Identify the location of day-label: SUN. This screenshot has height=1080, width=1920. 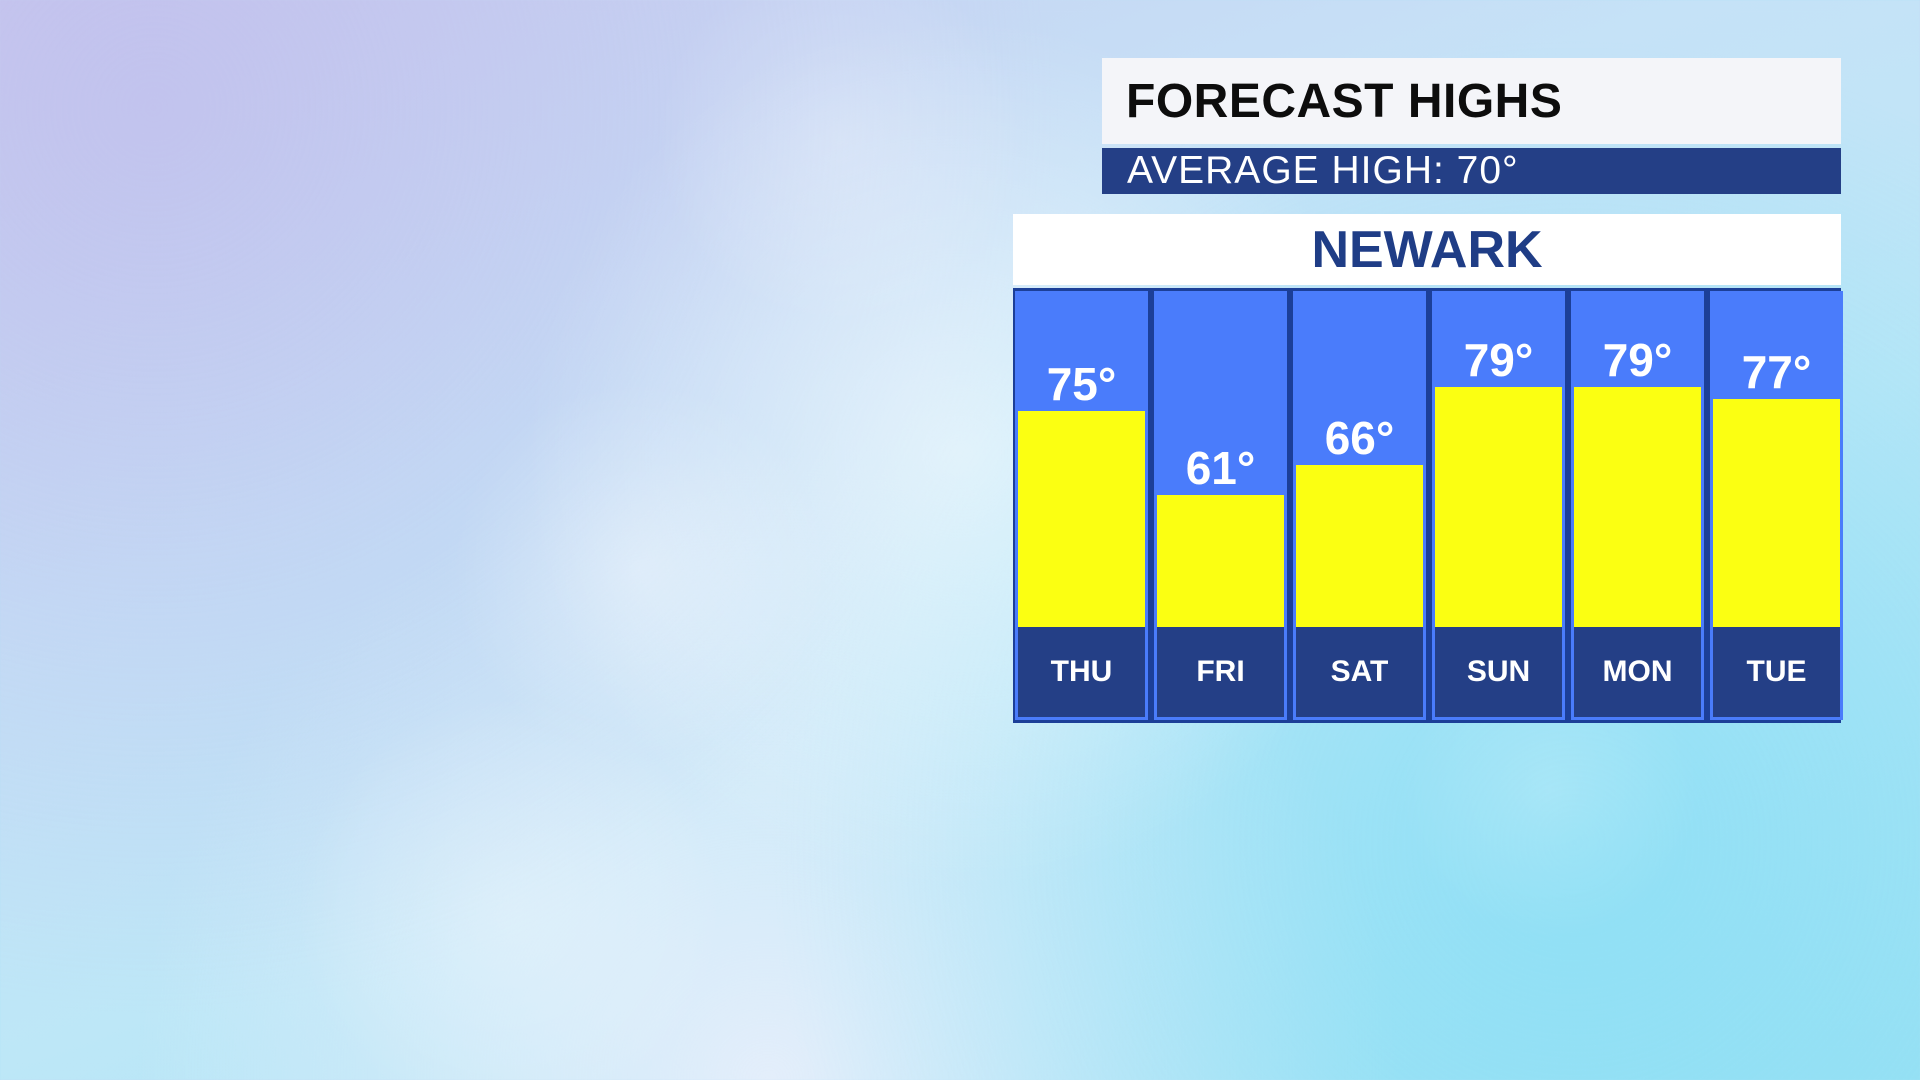
(1498, 671).